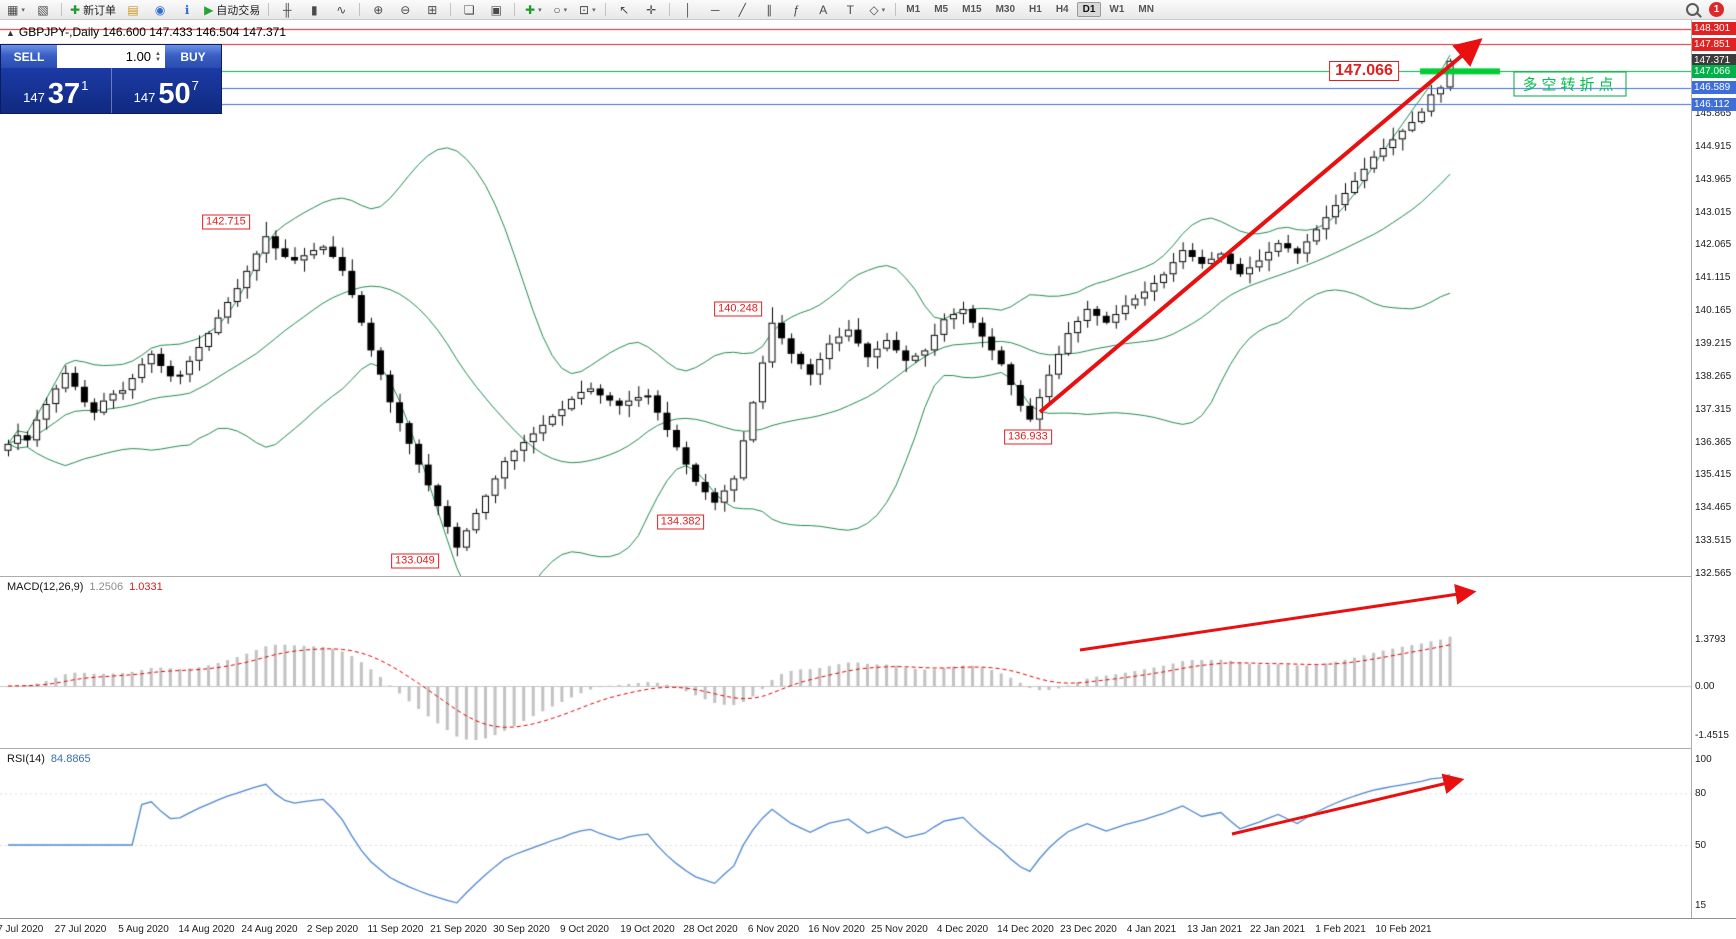 This screenshot has width=1736, height=939. What do you see at coordinates (1692, 9) in the screenshot?
I see `search-icon` at bounding box center [1692, 9].